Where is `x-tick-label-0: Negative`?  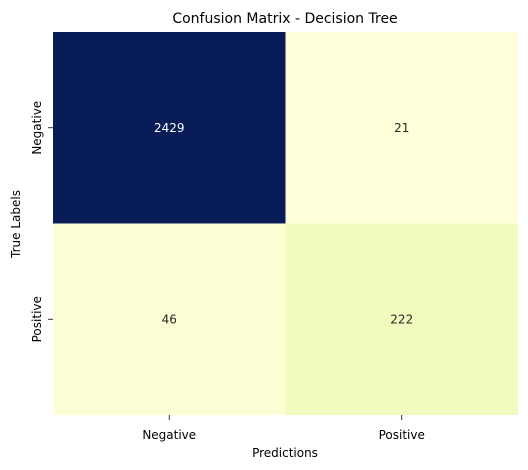
x-tick-label-0: Negative is located at coordinates (169, 435).